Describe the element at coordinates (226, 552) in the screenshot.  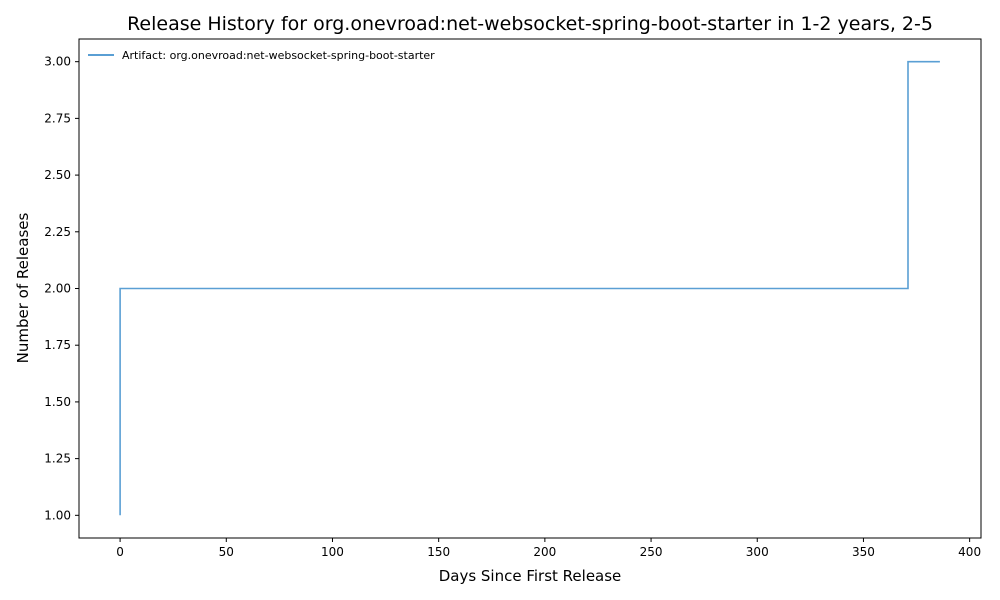
I see `x-tick-label: 50` at that location.